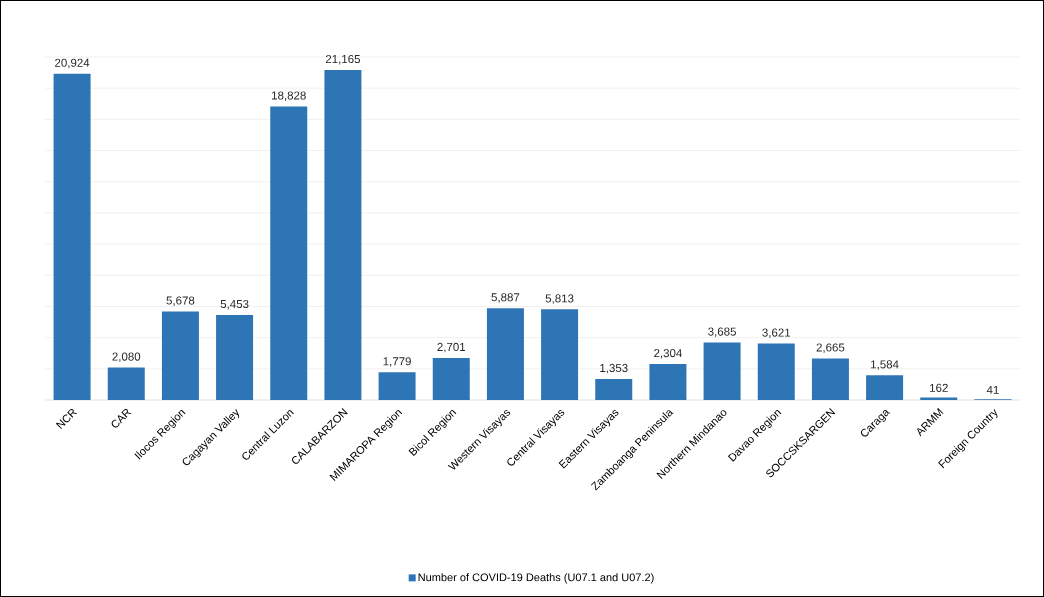  What do you see at coordinates (830, 348) in the screenshot?
I see `data-label: 2,665` at bounding box center [830, 348].